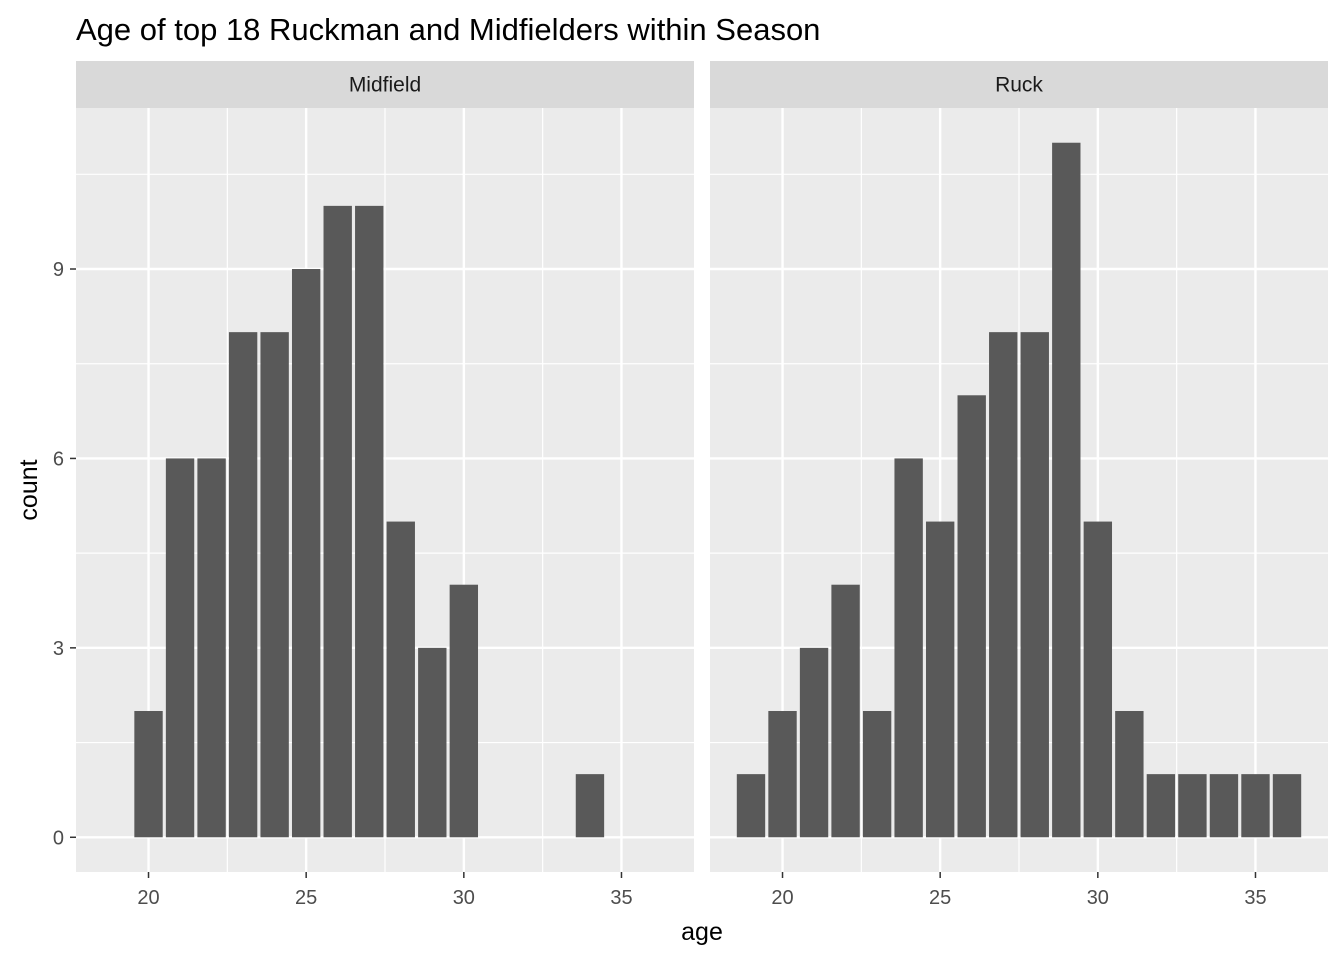 Image resolution: width=1344 pixels, height=960 pixels. What do you see at coordinates (58, 838) in the screenshot?
I see `y-tick-label: 0` at bounding box center [58, 838].